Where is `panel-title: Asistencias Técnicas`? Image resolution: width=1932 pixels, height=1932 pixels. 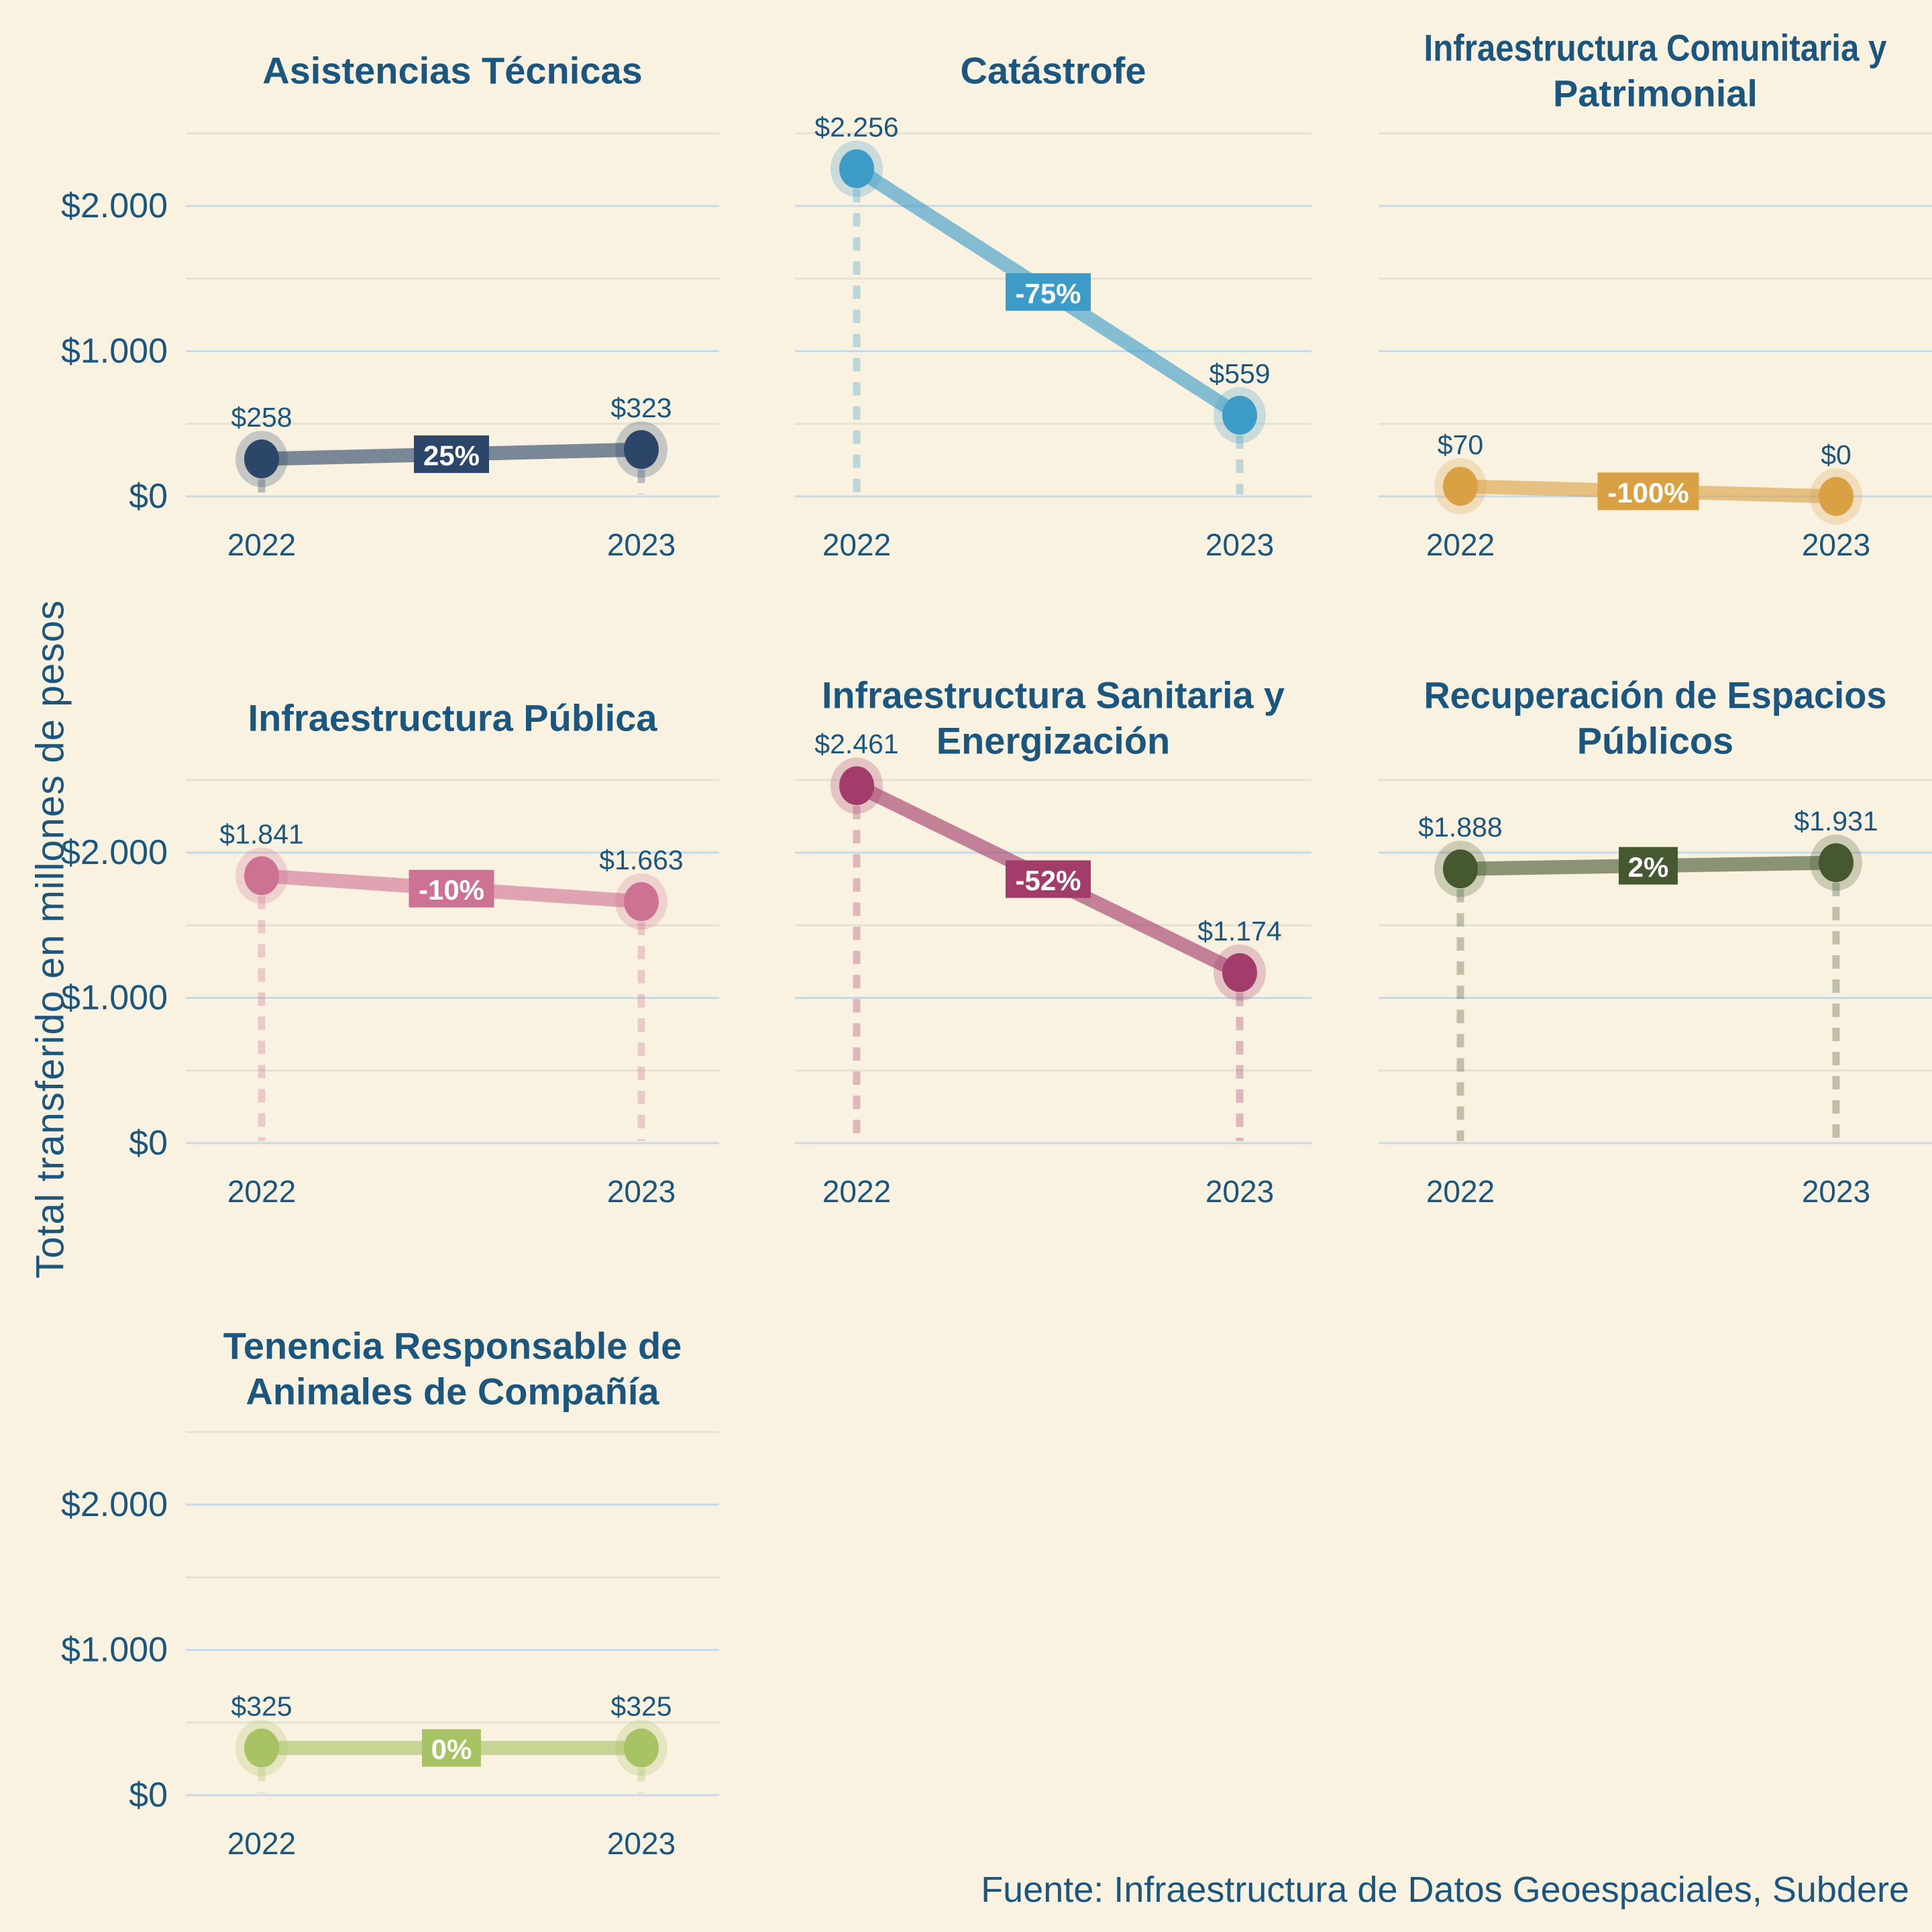 panel-title: Asistencias Técnicas is located at coordinates (452, 71).